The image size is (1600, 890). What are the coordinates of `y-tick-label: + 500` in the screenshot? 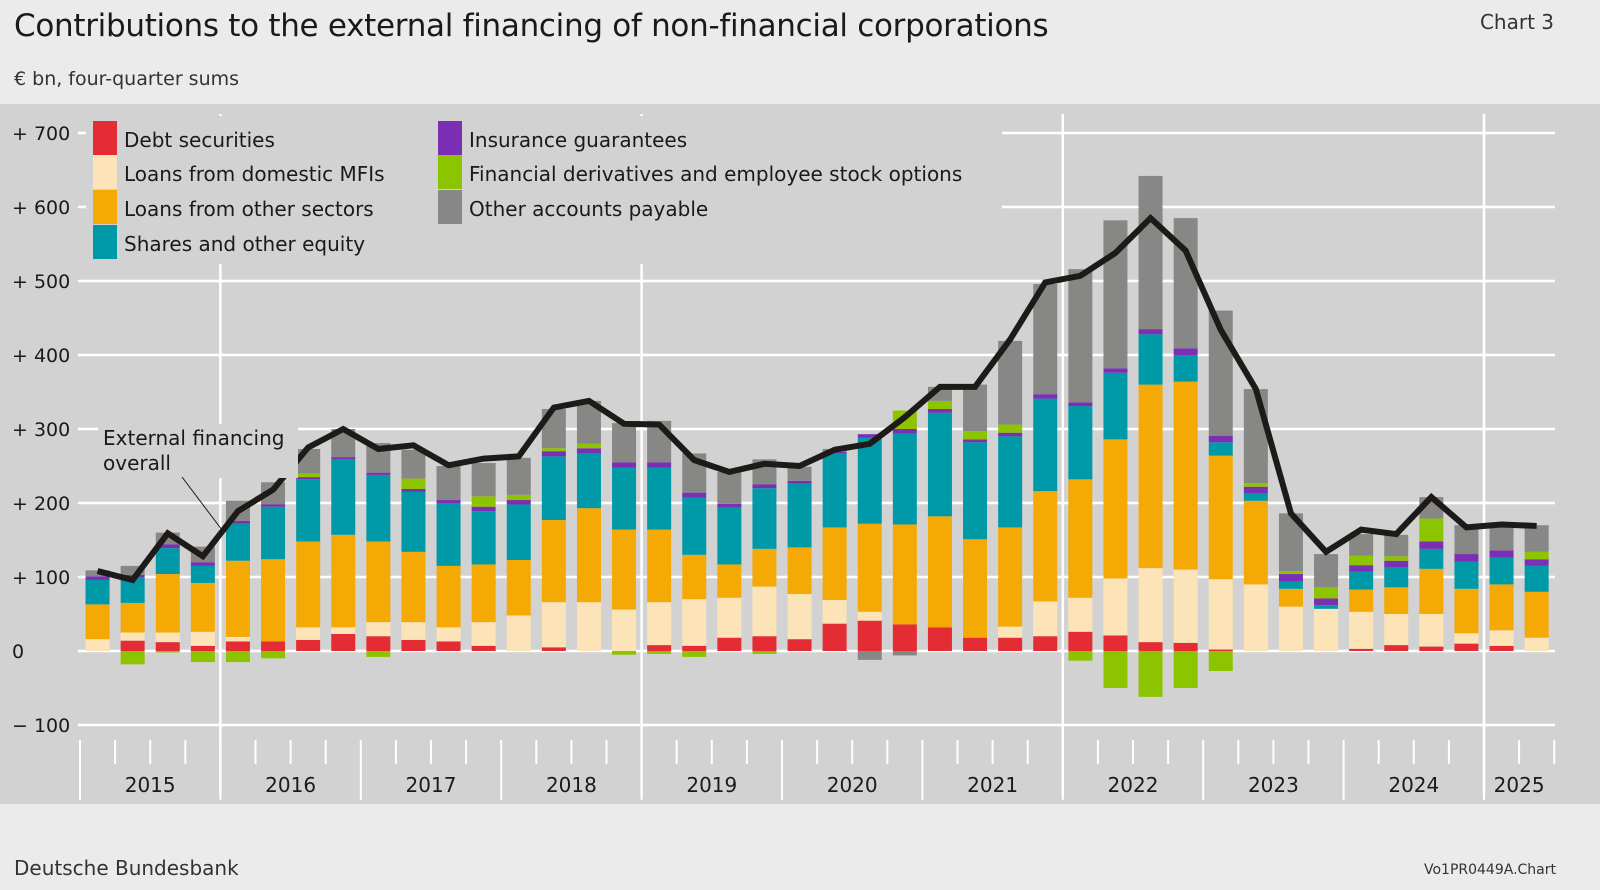 It's located at (41, 282).